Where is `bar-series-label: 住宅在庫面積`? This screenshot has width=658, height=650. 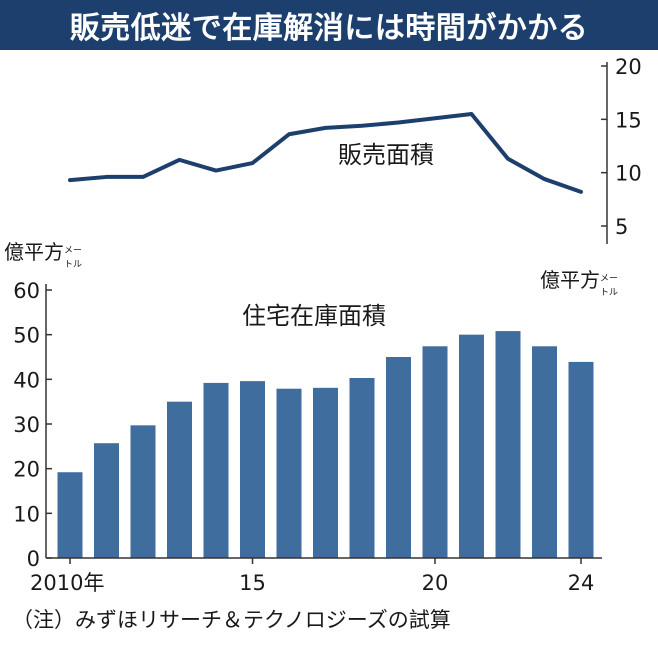
bar-series-label: 住宅在庫面積 is located at coordinates (314, 316).